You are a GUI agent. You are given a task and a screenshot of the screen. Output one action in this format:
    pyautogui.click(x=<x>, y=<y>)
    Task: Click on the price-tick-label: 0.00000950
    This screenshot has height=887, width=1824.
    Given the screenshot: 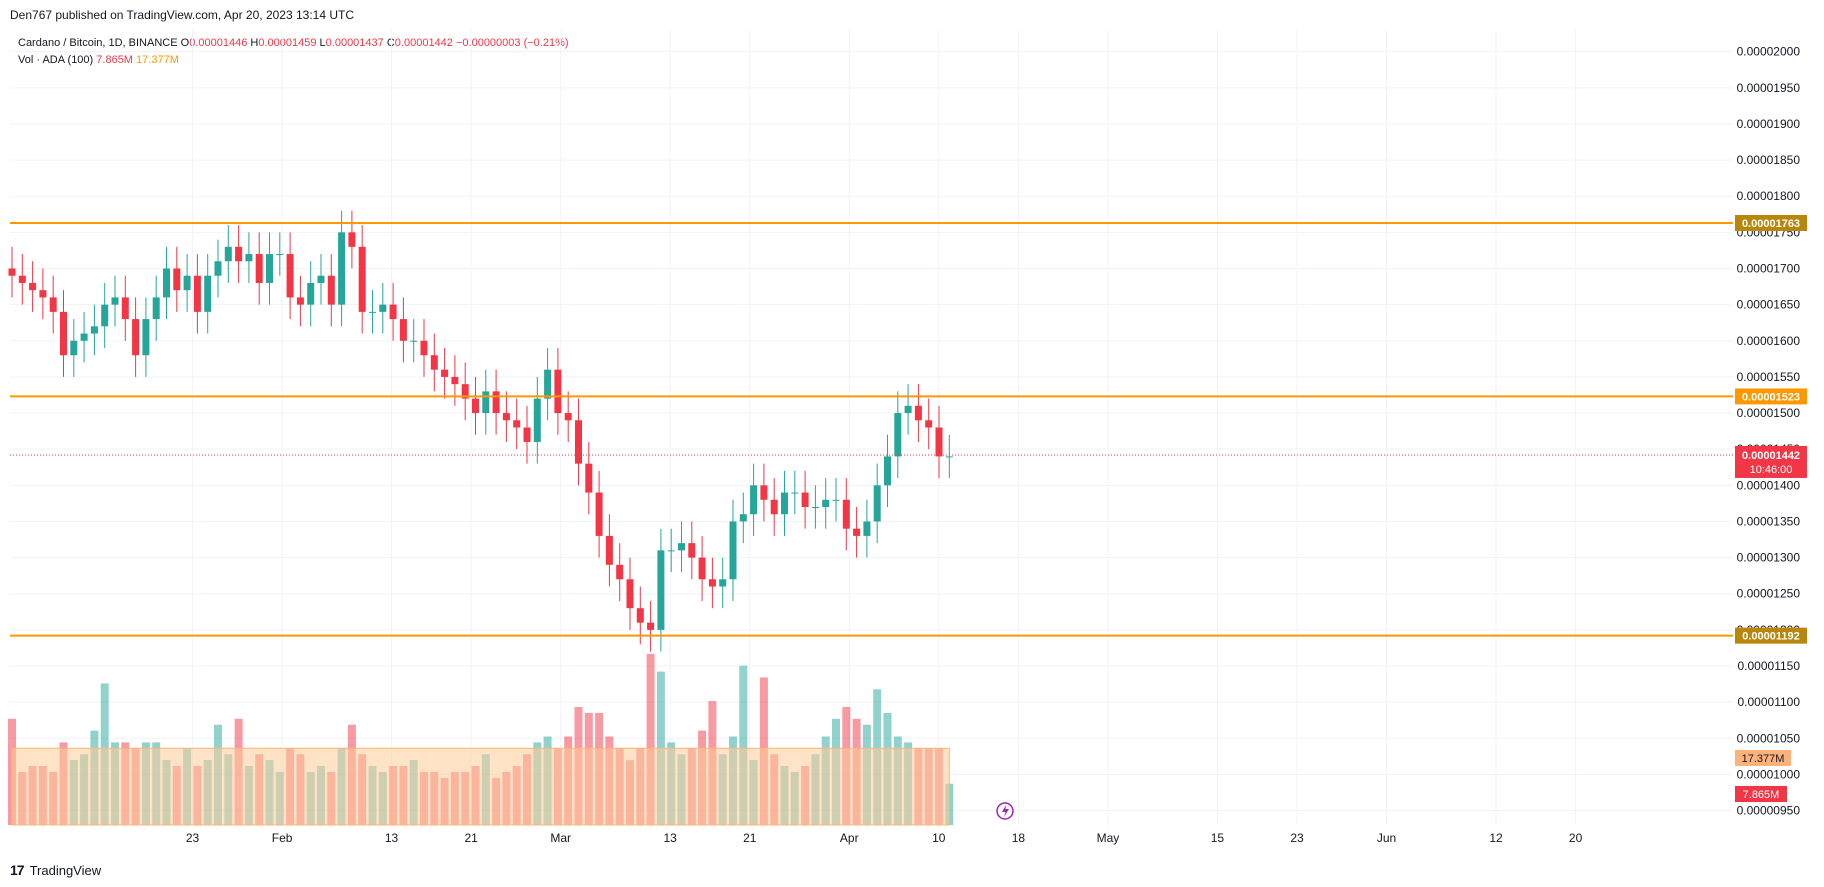 What is the action you would take?
    pyautogui.click(x=1769, y=811)
    